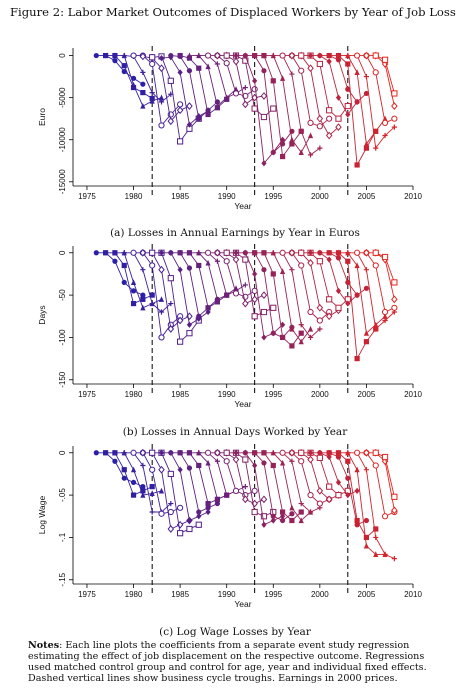 The width and height of the screenshot is (470, 695). What do you see at coordinates (62, 139) in the screenshot?
I see `y-tick-label: -10000` at bounding box center [62, 139].